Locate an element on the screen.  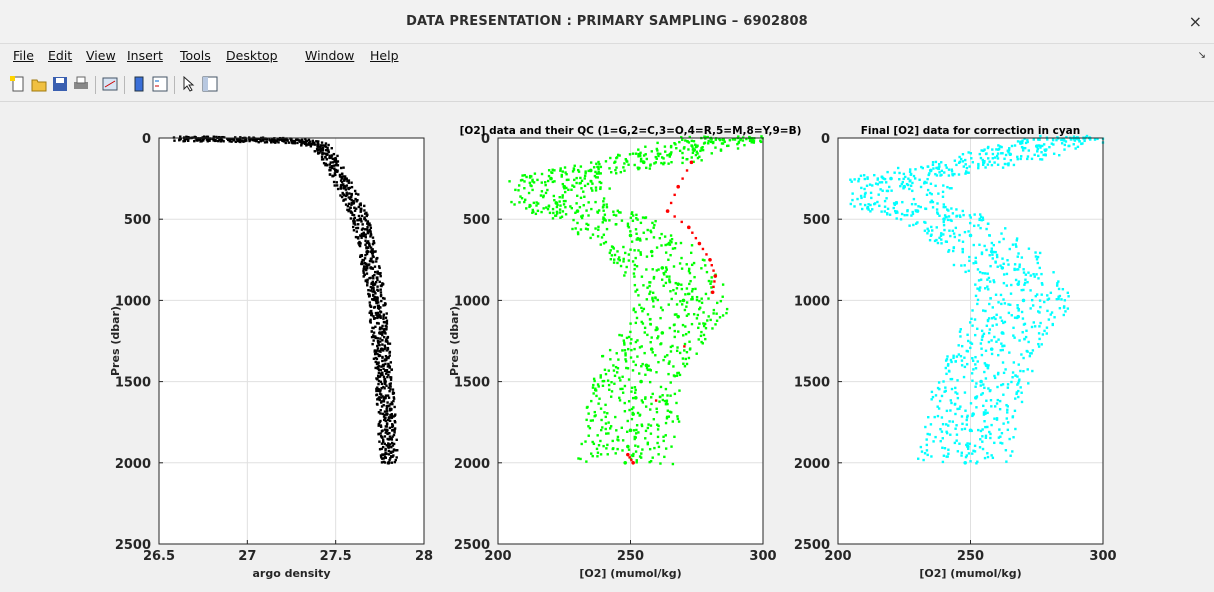
save-icon is located at coordinates (60, 84).